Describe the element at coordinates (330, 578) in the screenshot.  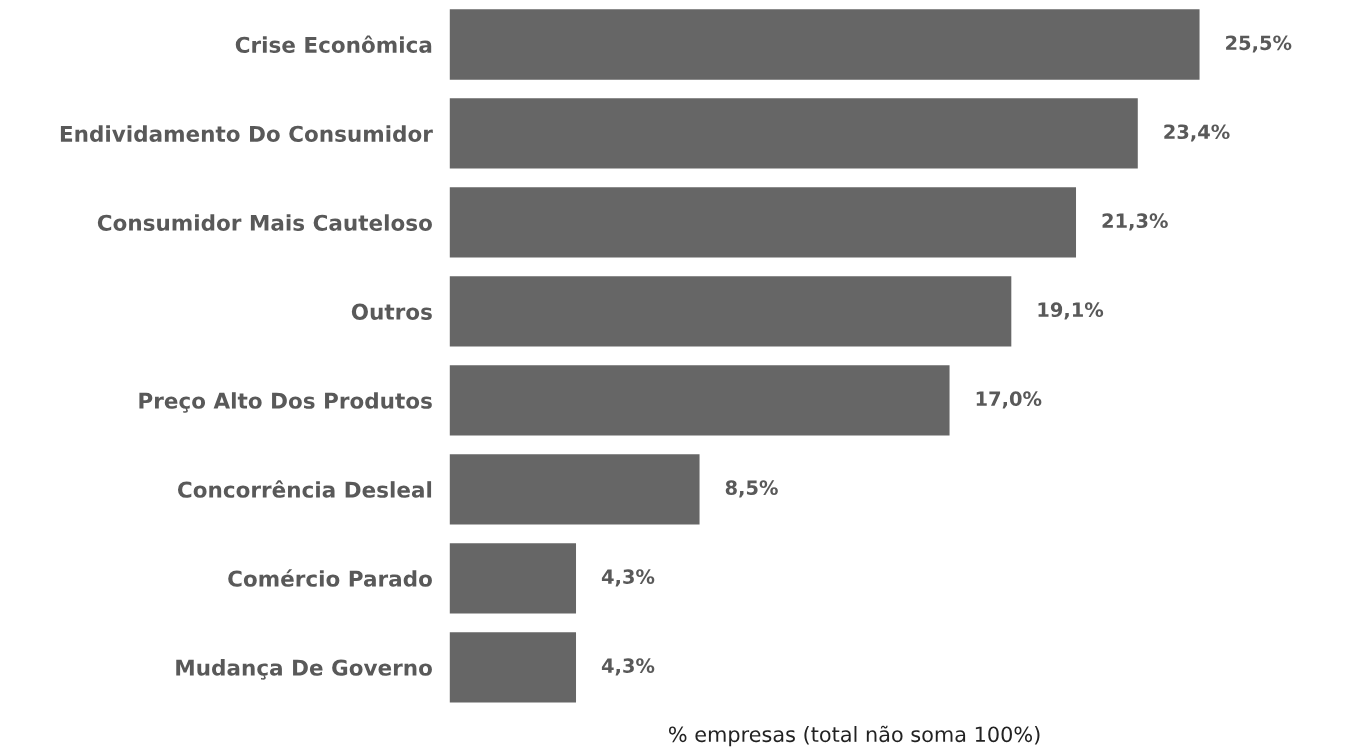
I see `y-tick-label: Comércio Parado` at that location.